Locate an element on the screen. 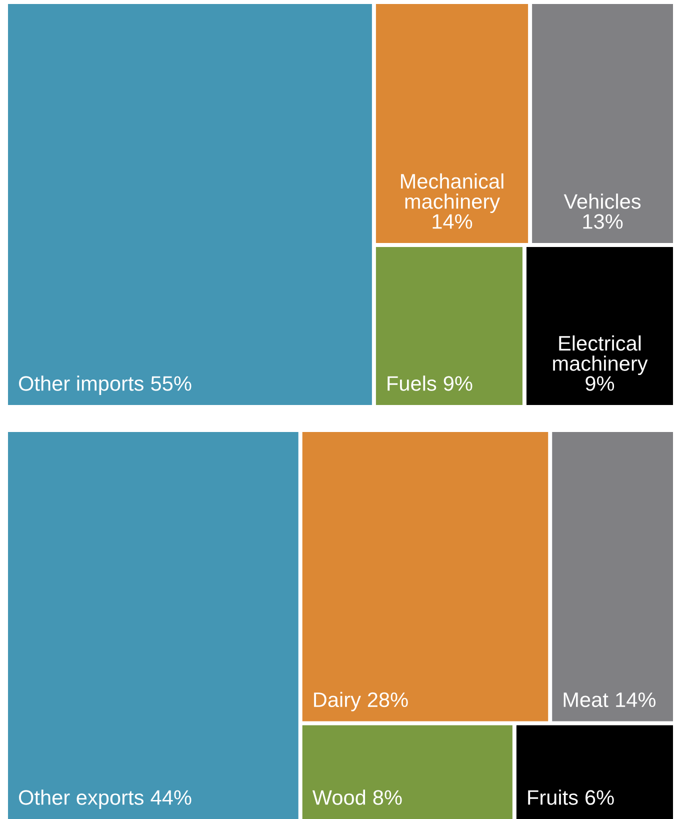 The height and width of the screenshot is (819, 677). category-label: Wood is located at coordinates (339, 797).